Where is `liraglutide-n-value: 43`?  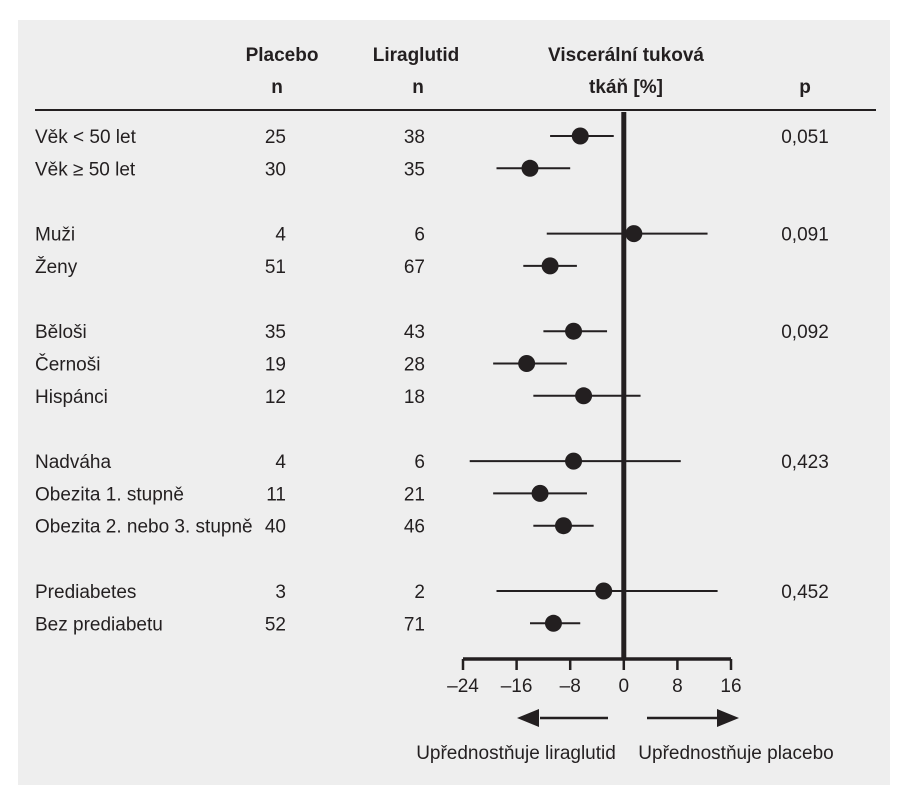
liraglutide-n-value: 43 is located at coordinates (414, 332).